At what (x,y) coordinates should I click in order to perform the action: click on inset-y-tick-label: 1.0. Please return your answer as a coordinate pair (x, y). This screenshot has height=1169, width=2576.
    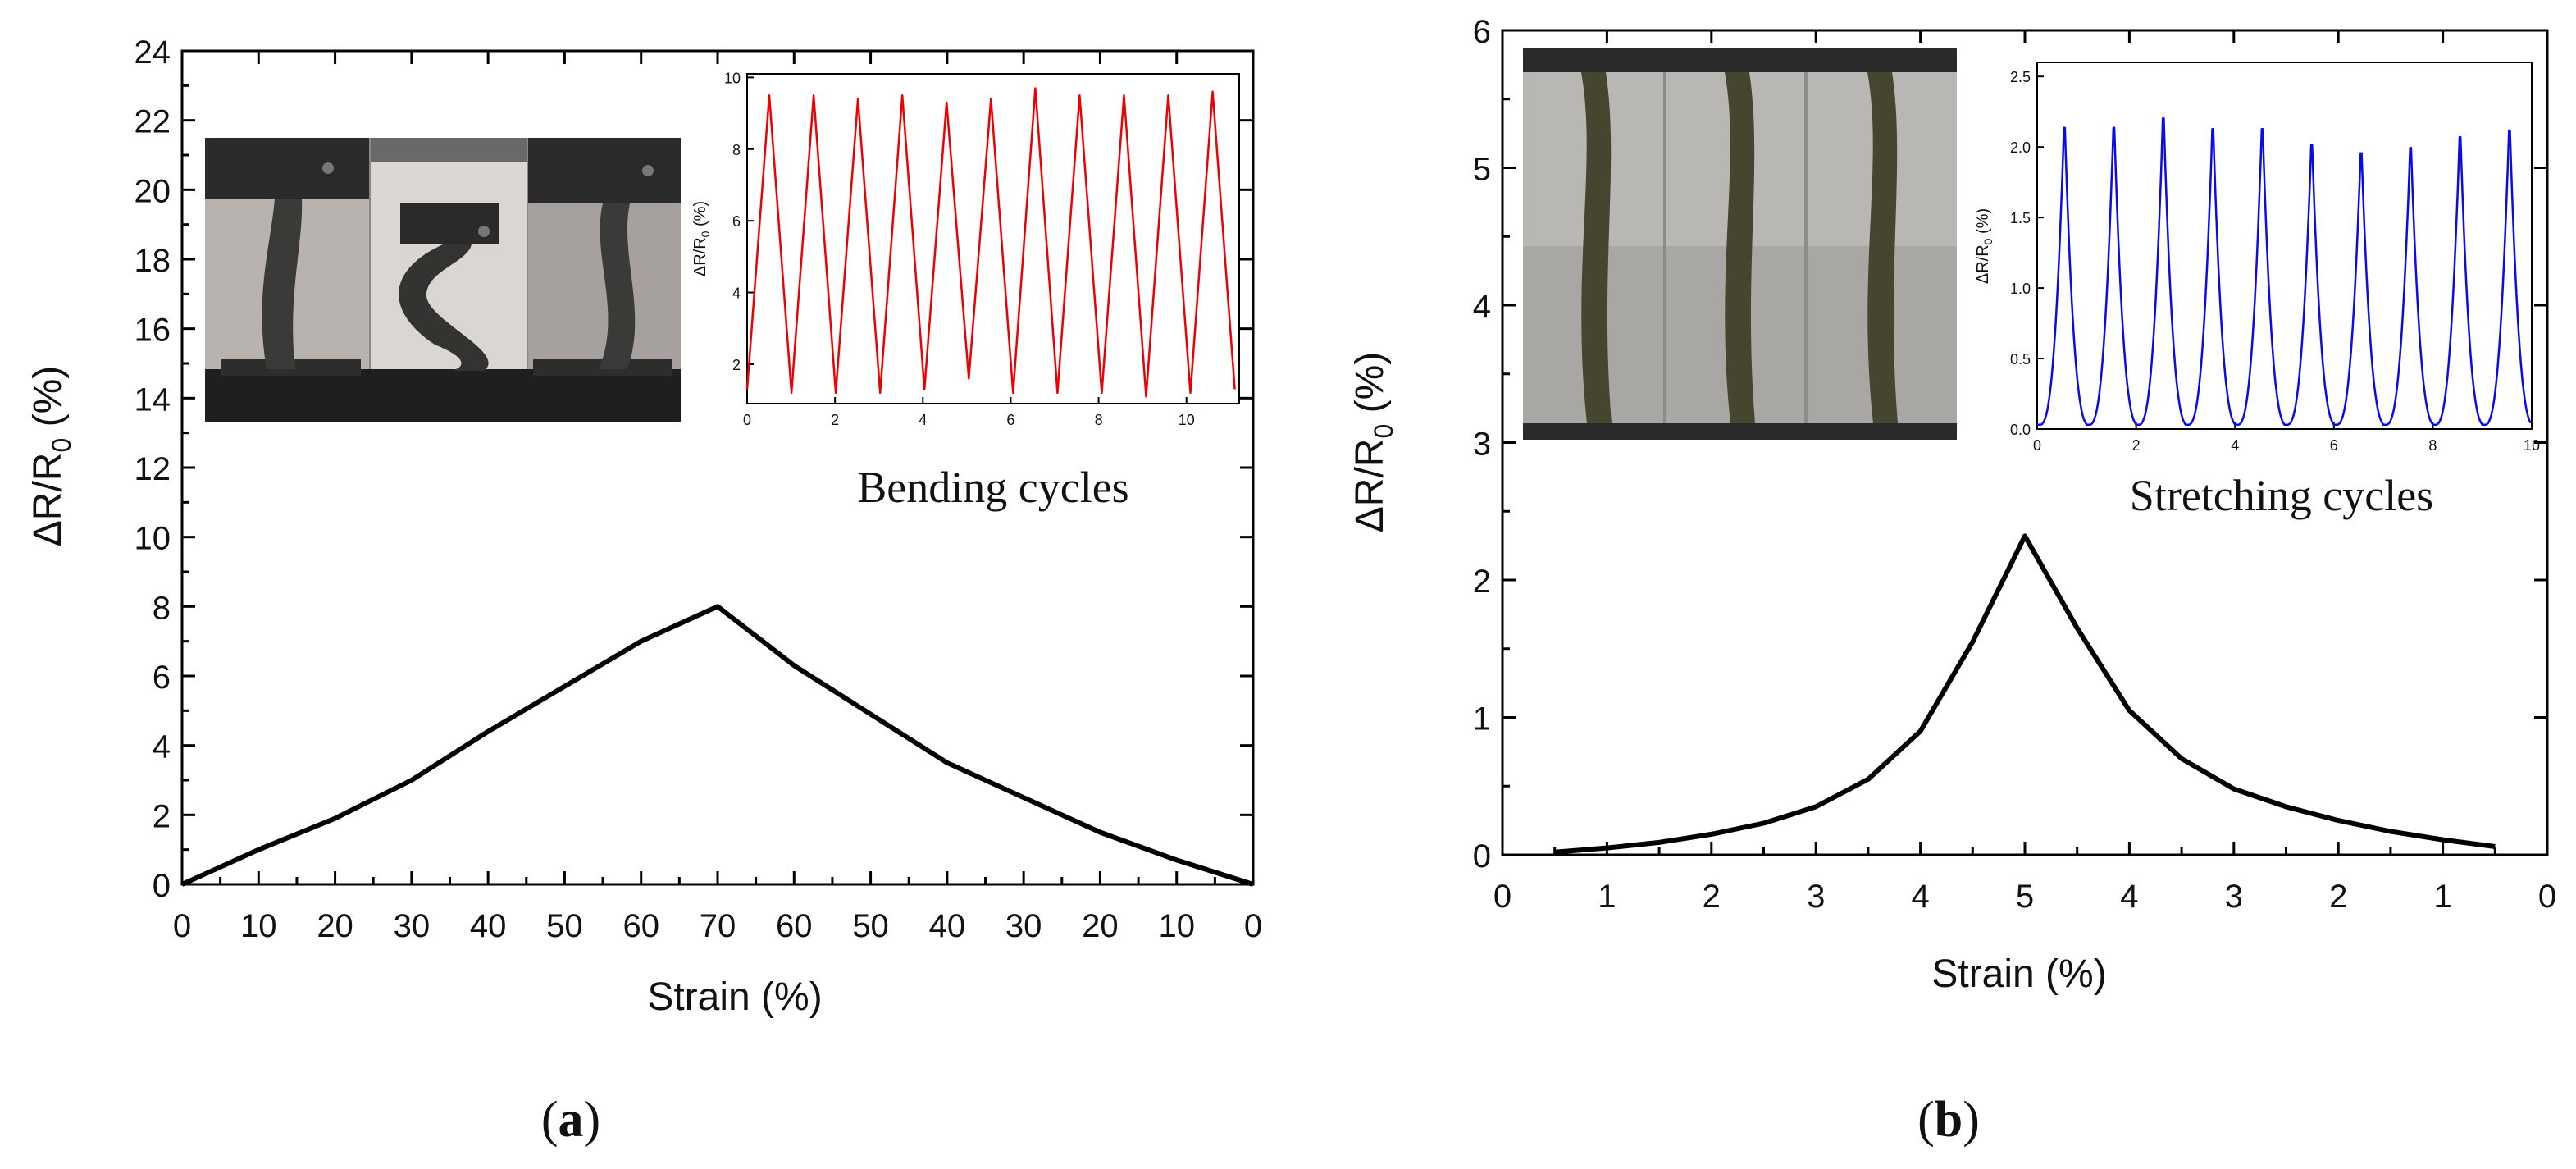
    Looking at the image, I should click on (2020, 289).